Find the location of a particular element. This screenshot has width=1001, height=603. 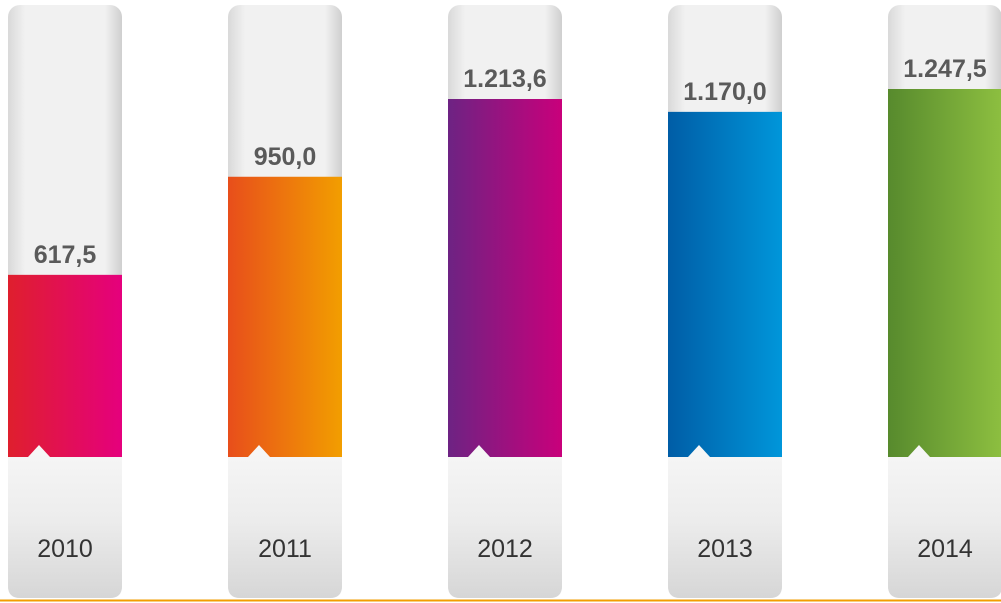

category-label: 2013 is located at coordinates (725, 549).